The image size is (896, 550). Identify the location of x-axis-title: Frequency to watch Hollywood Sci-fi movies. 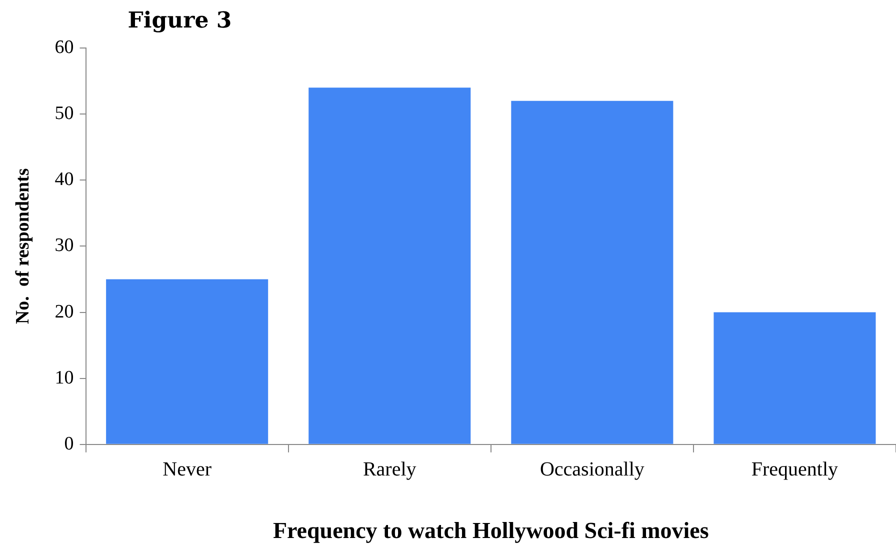
(490, 531).